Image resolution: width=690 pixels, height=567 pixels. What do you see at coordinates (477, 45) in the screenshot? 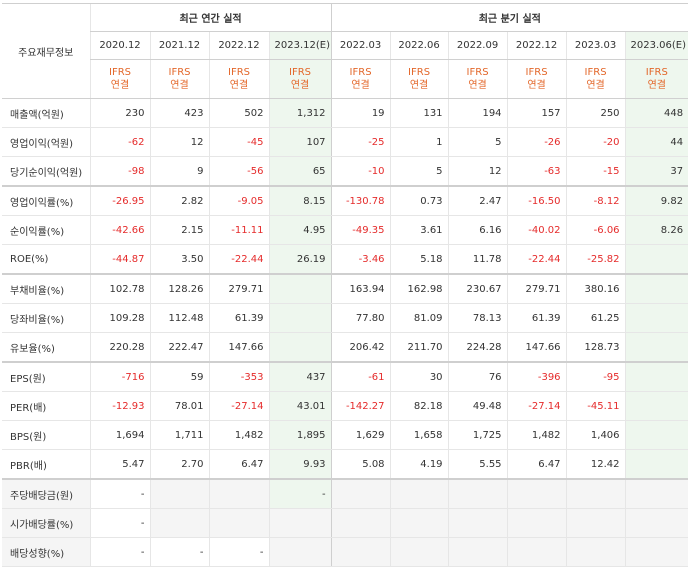
I see `period-header: 2022.09` at bounding box center [477, 45].